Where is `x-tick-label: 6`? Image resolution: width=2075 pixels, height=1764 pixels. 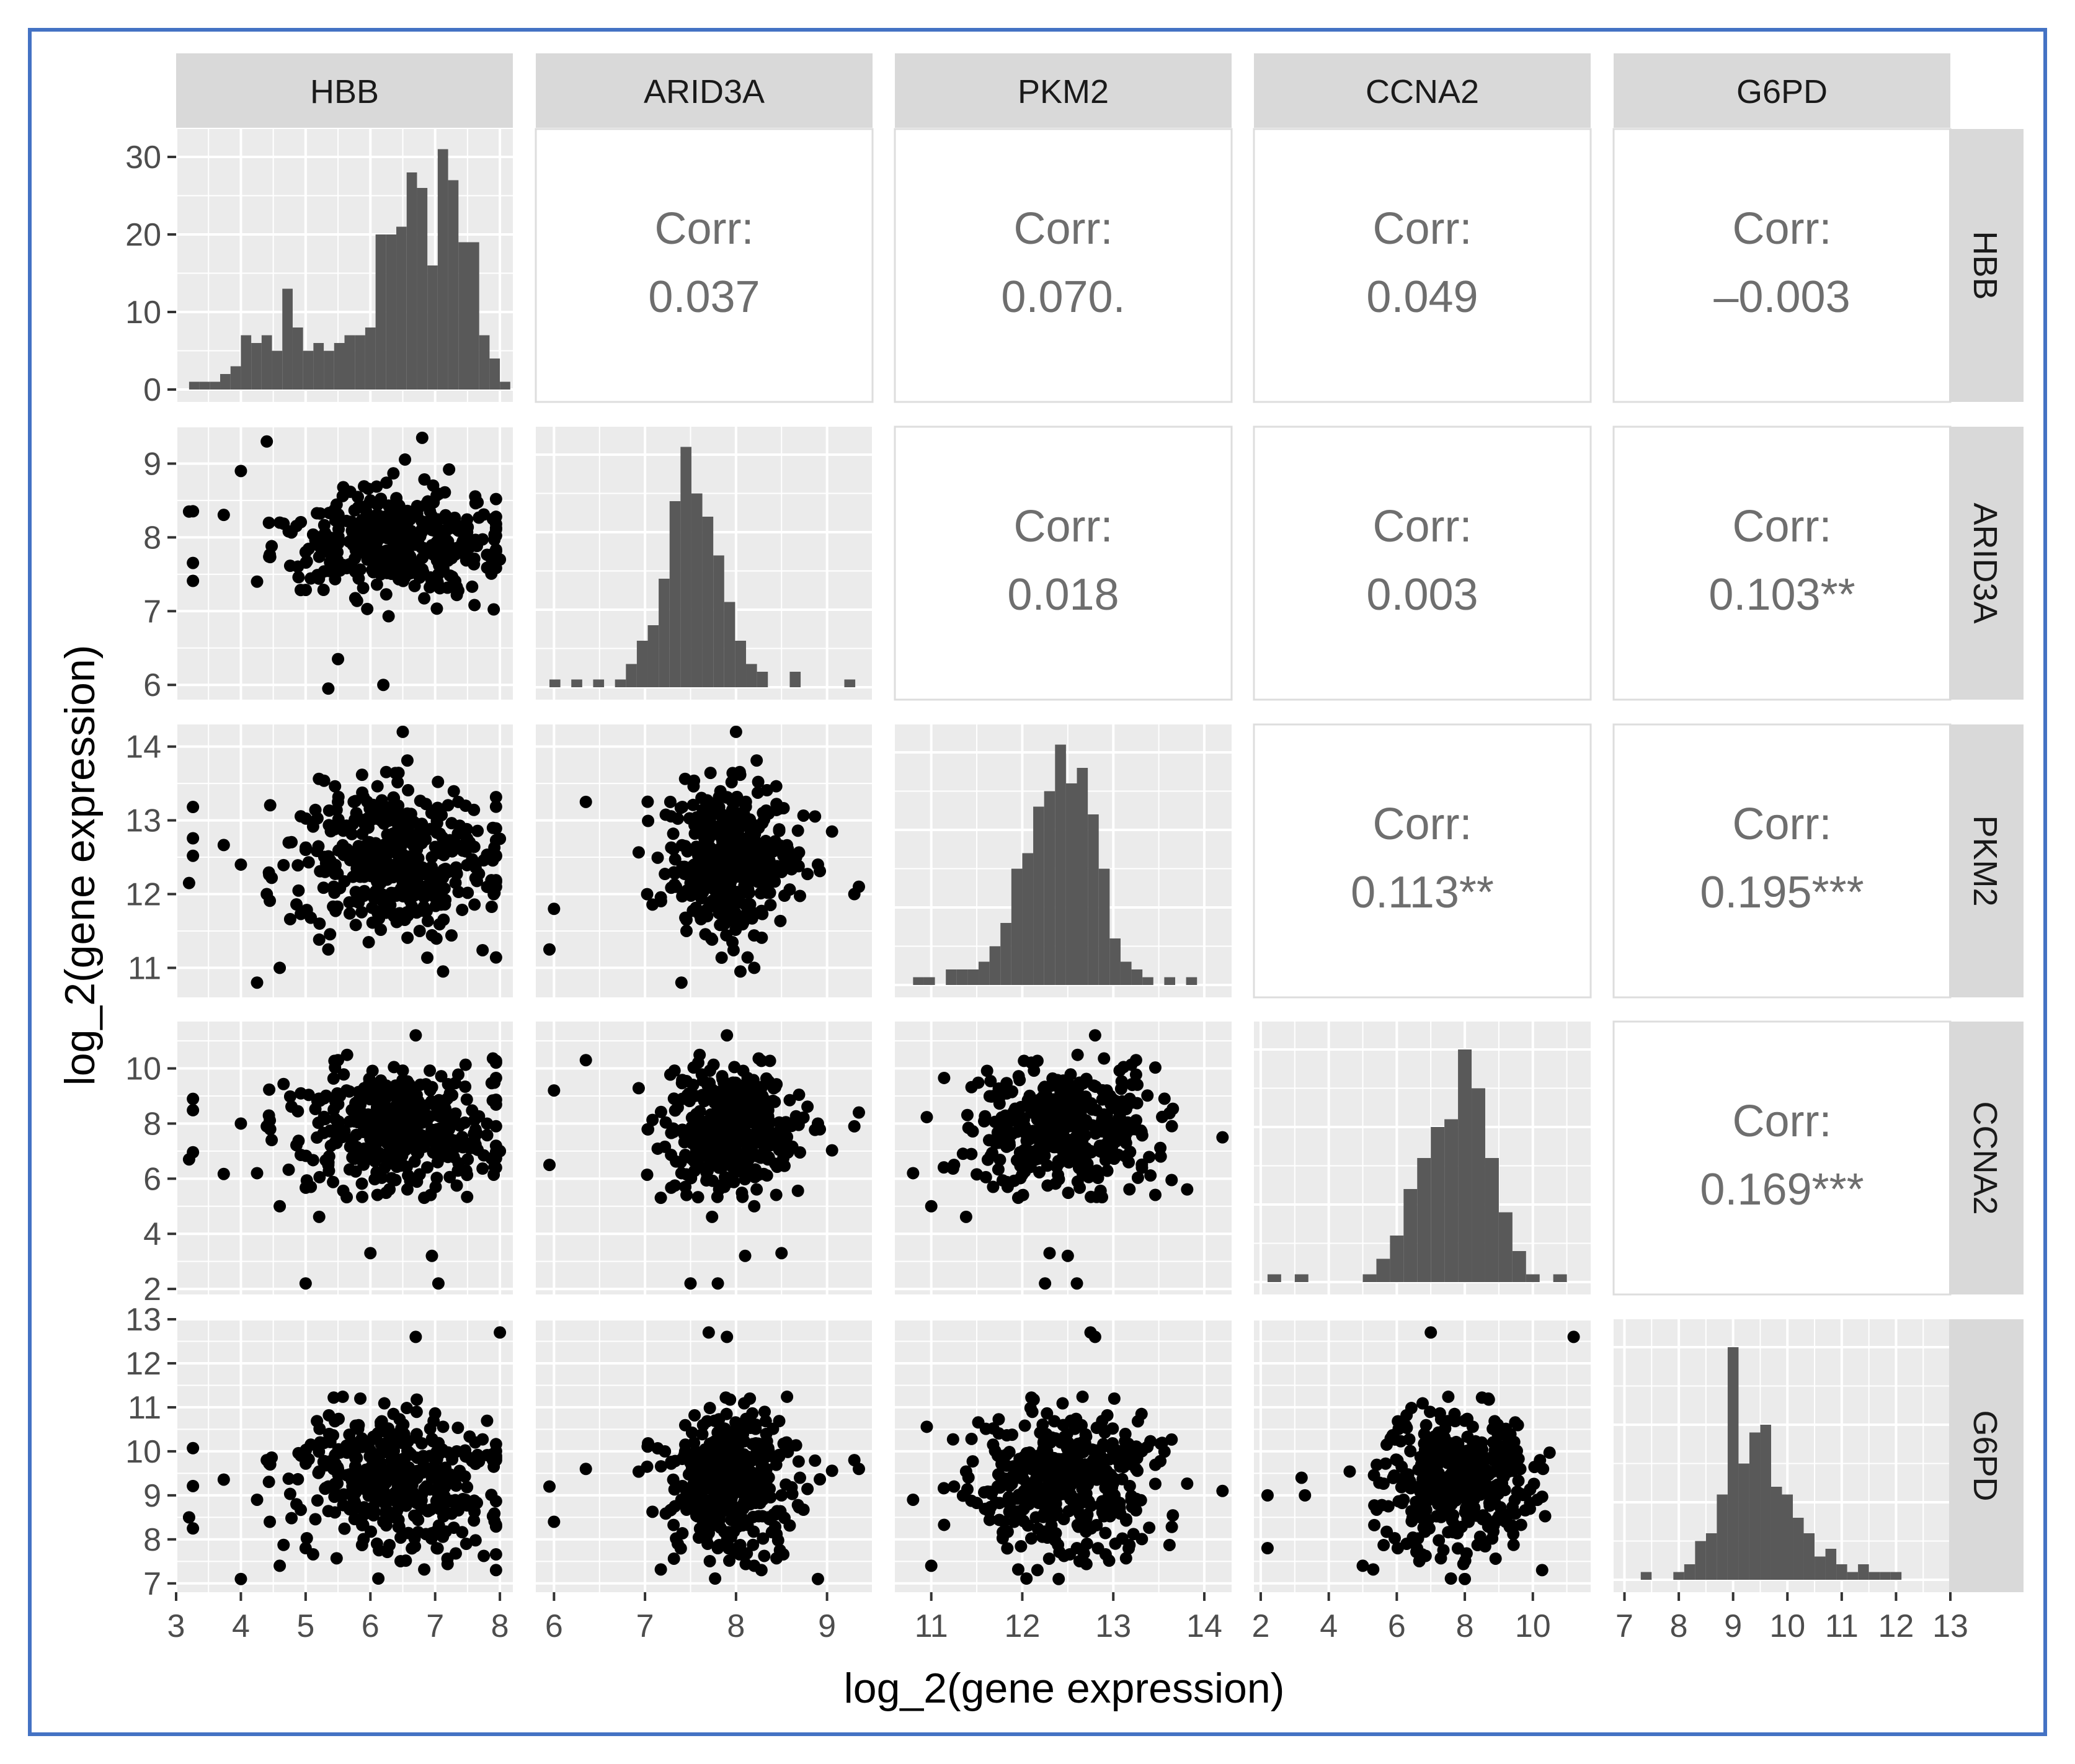 x-tick-label: 6 is located at coordinates (554, 1626).